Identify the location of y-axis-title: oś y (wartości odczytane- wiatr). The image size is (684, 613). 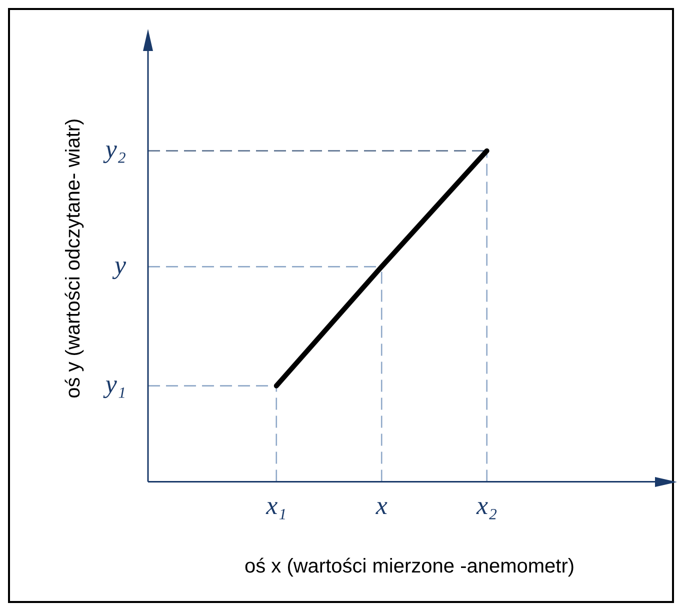
(73, 258).